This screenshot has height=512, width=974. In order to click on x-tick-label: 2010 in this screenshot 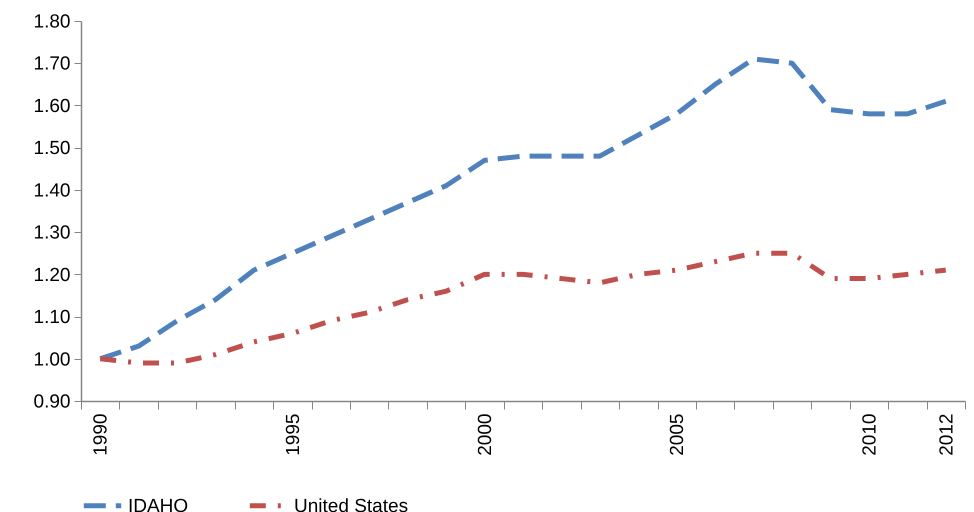, I will do `click(869, 435)`.